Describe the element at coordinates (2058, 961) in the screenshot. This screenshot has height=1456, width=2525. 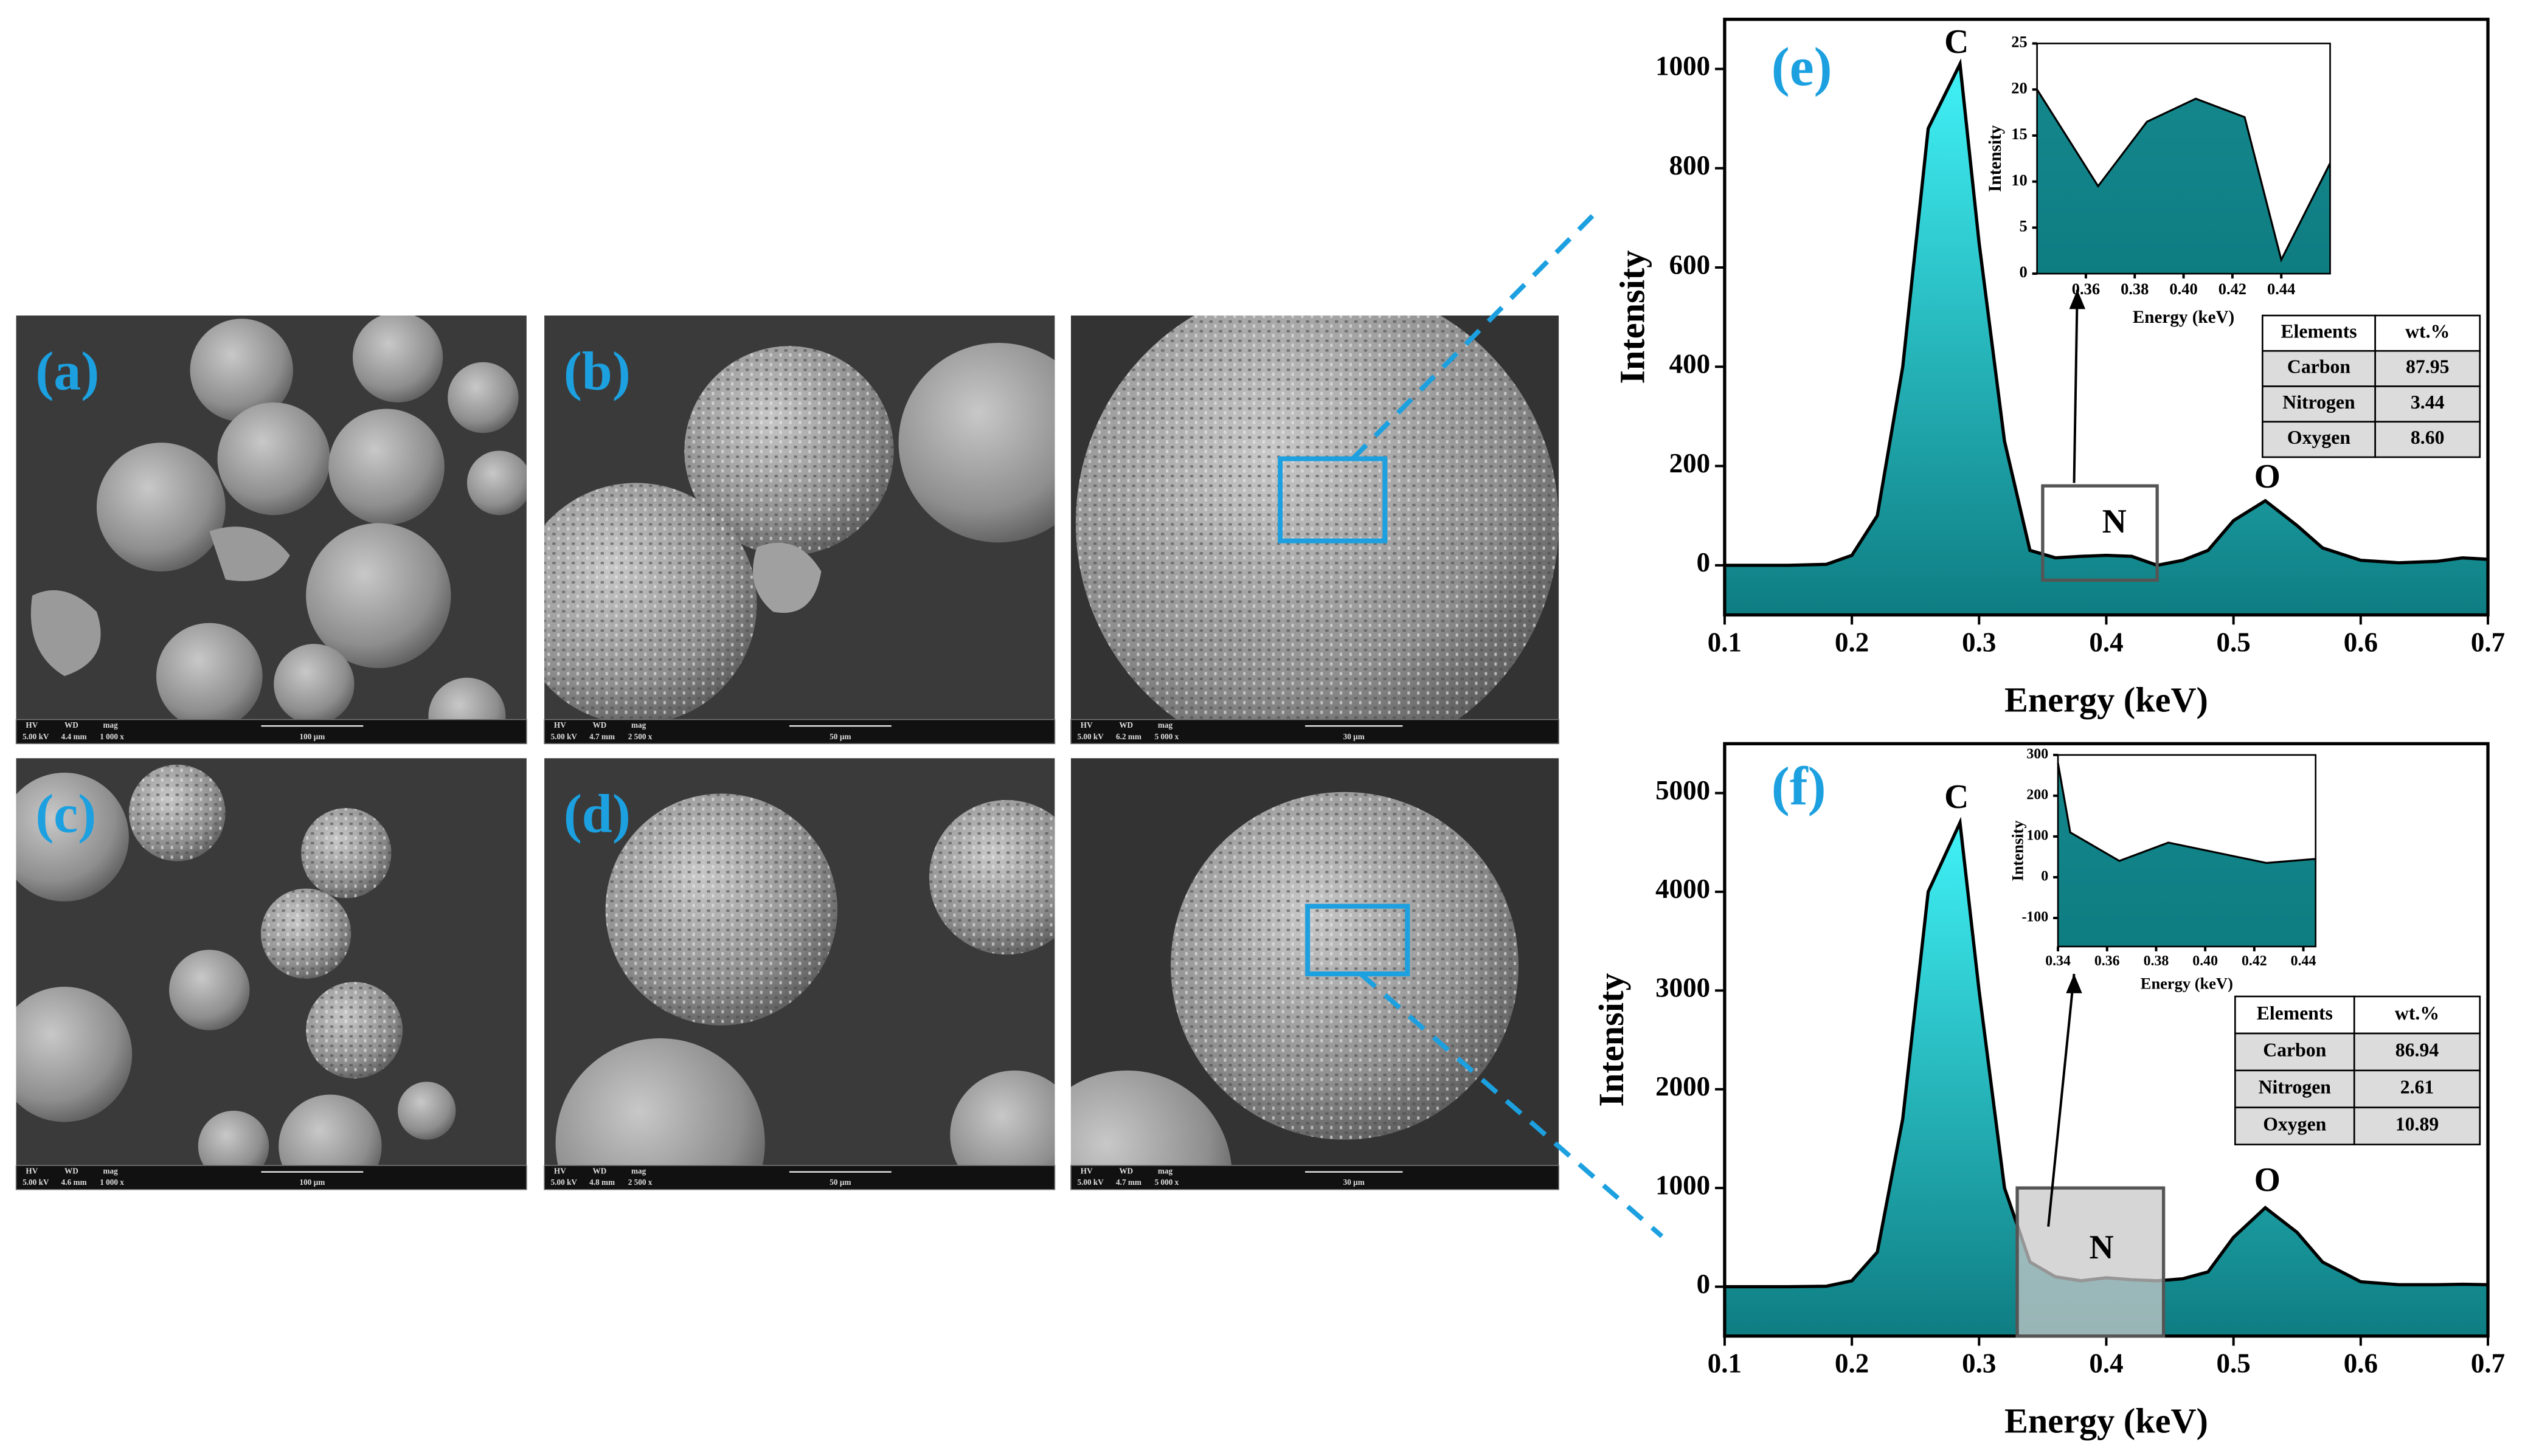
I see `x-tick-label: 0.34` at that location.